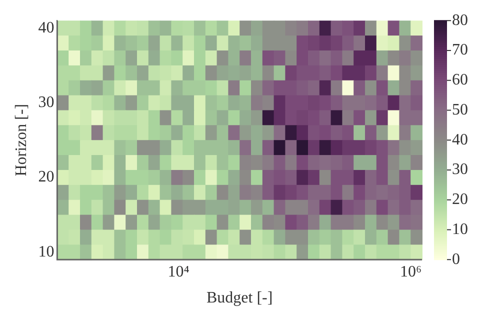 This screenshot has width=480, height=320. Describe the element at coordinates (46, 102) in the screenshot. I see `y-tick-label: 30` at that location.